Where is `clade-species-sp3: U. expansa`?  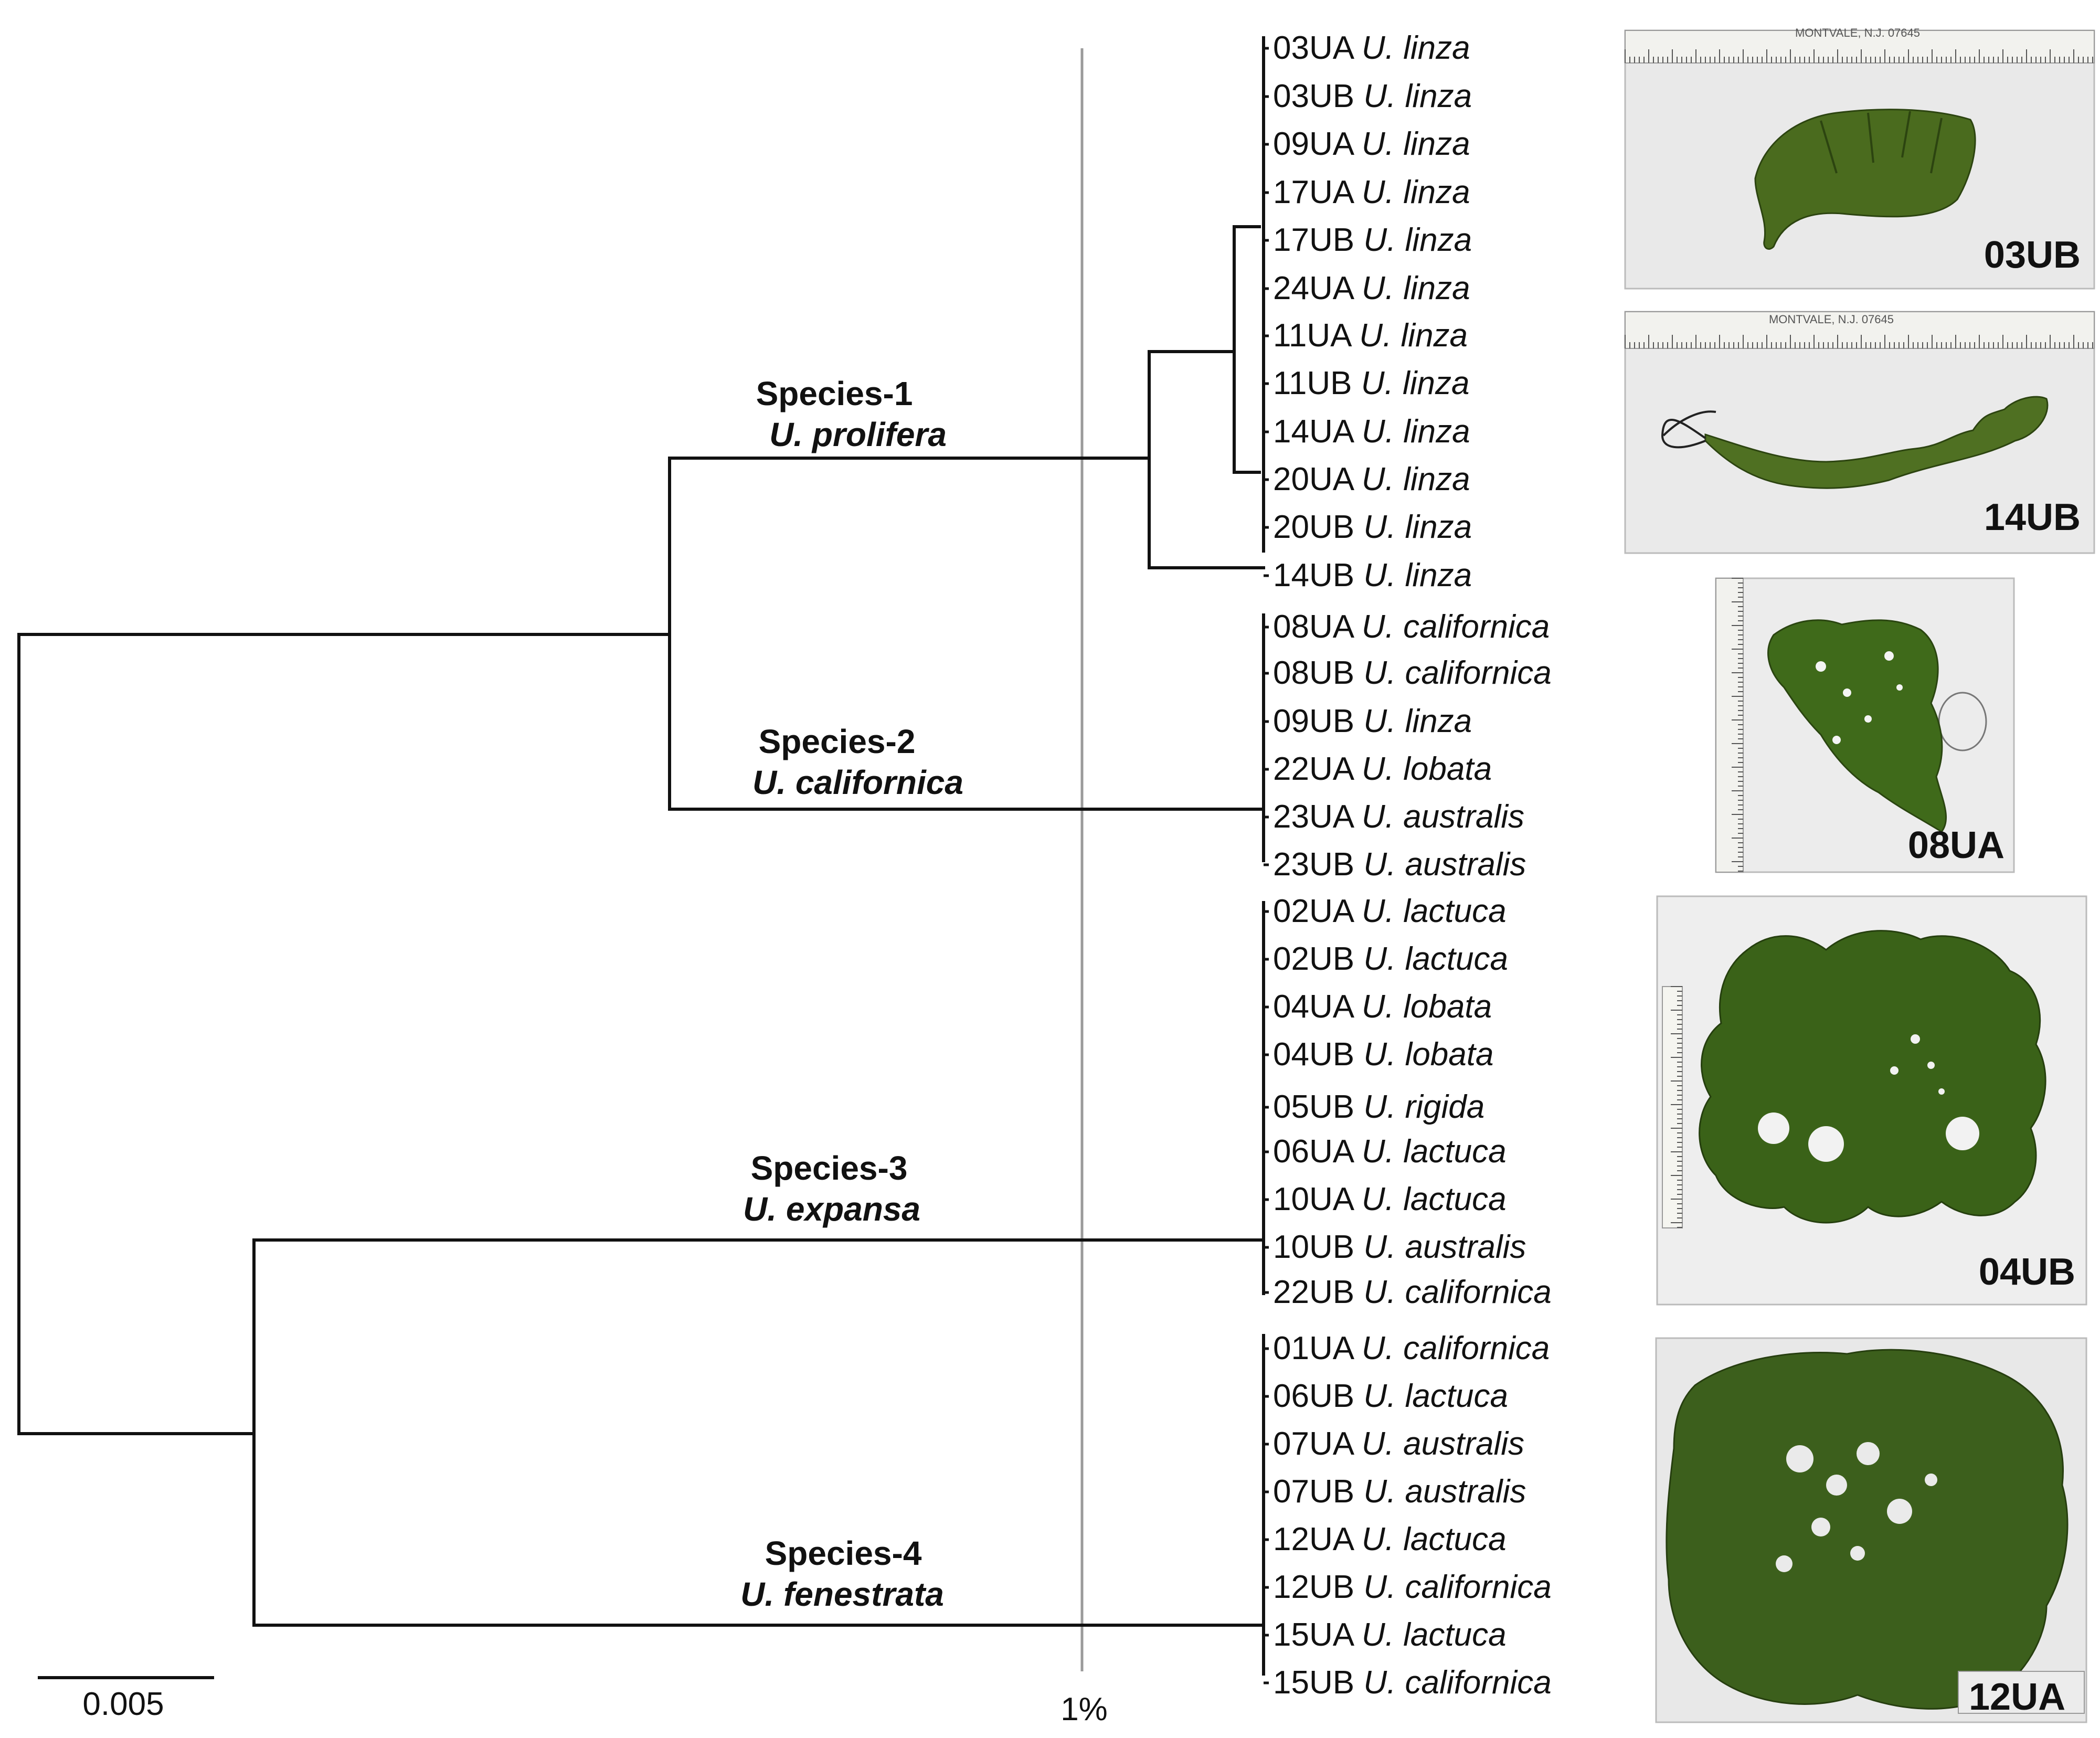 clade-species-sp3: U. expansa is located at coordinates (831, 1209).